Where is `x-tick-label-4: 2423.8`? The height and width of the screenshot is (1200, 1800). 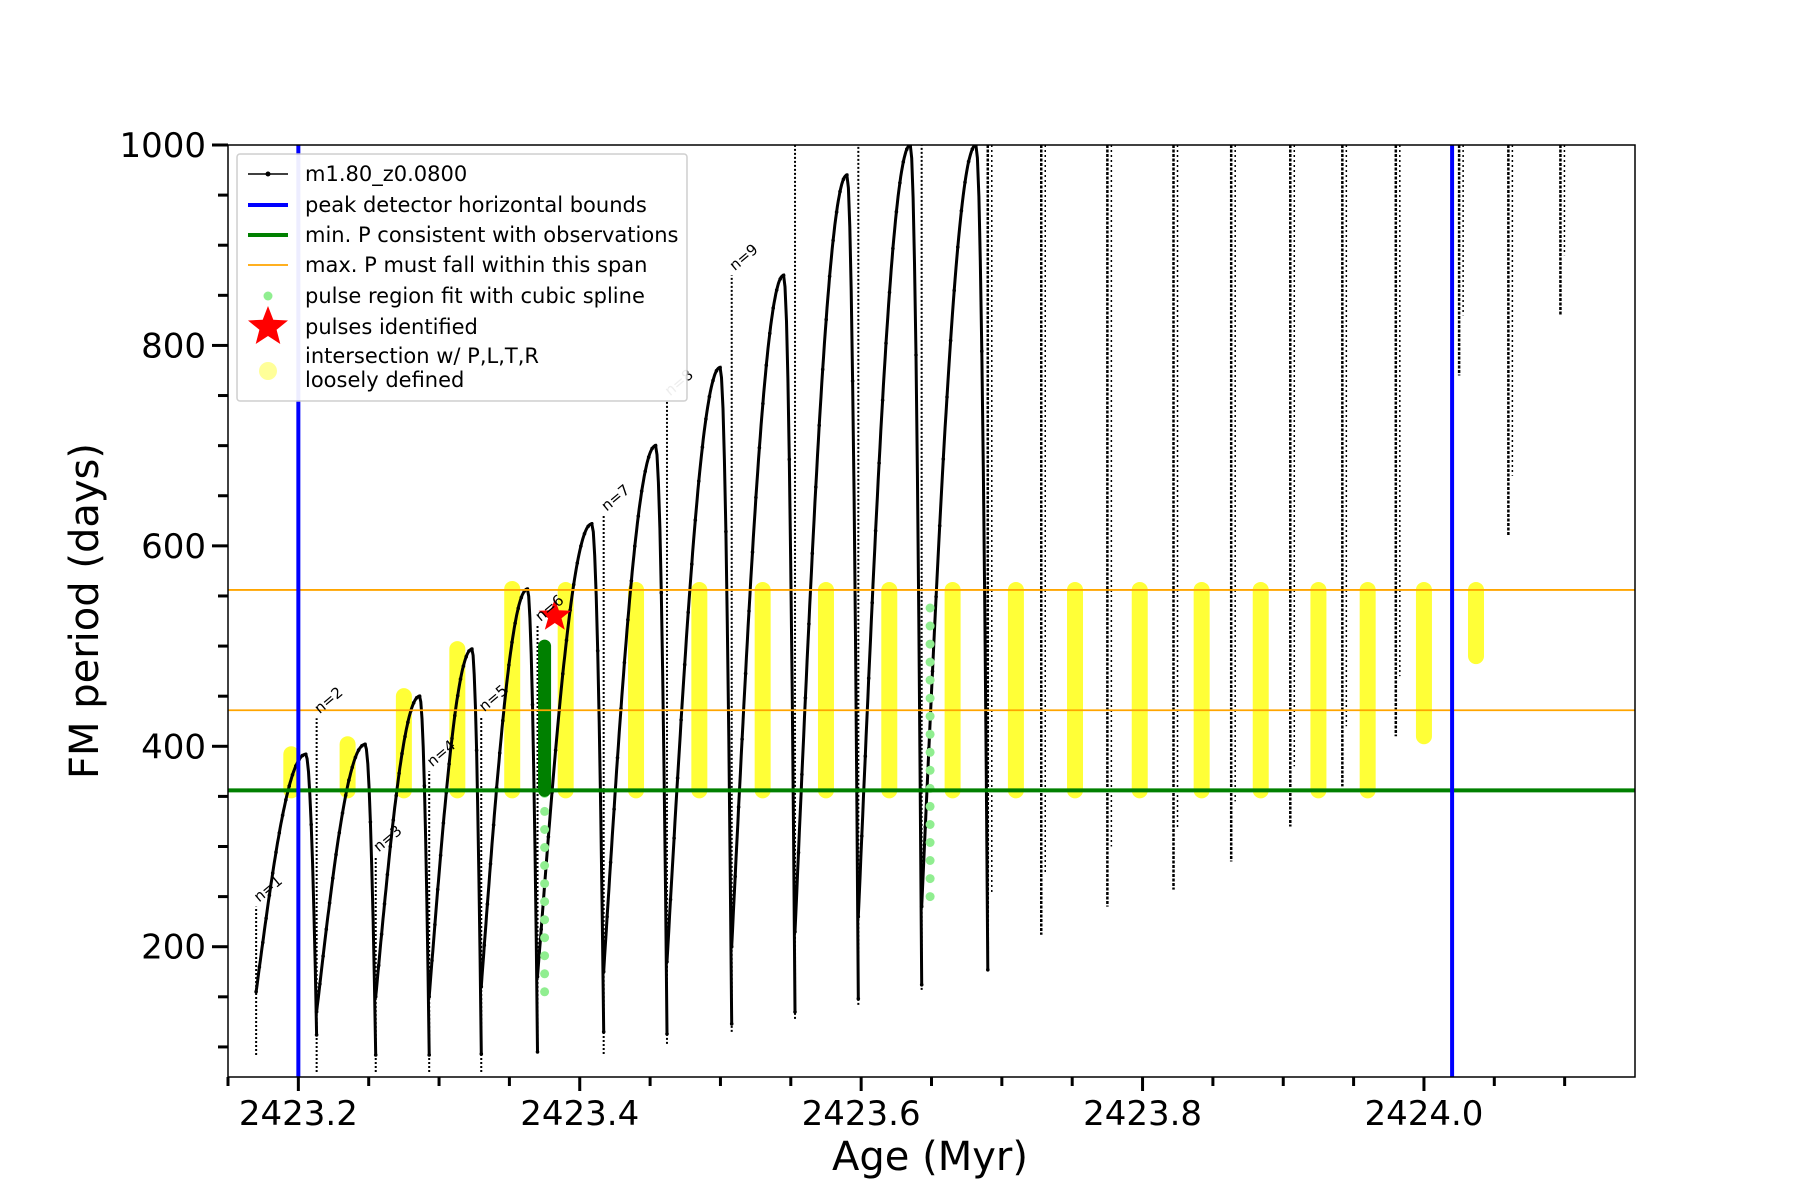
x-tick-label-4: 2423.8 is located at coordinates (1142, 1114).